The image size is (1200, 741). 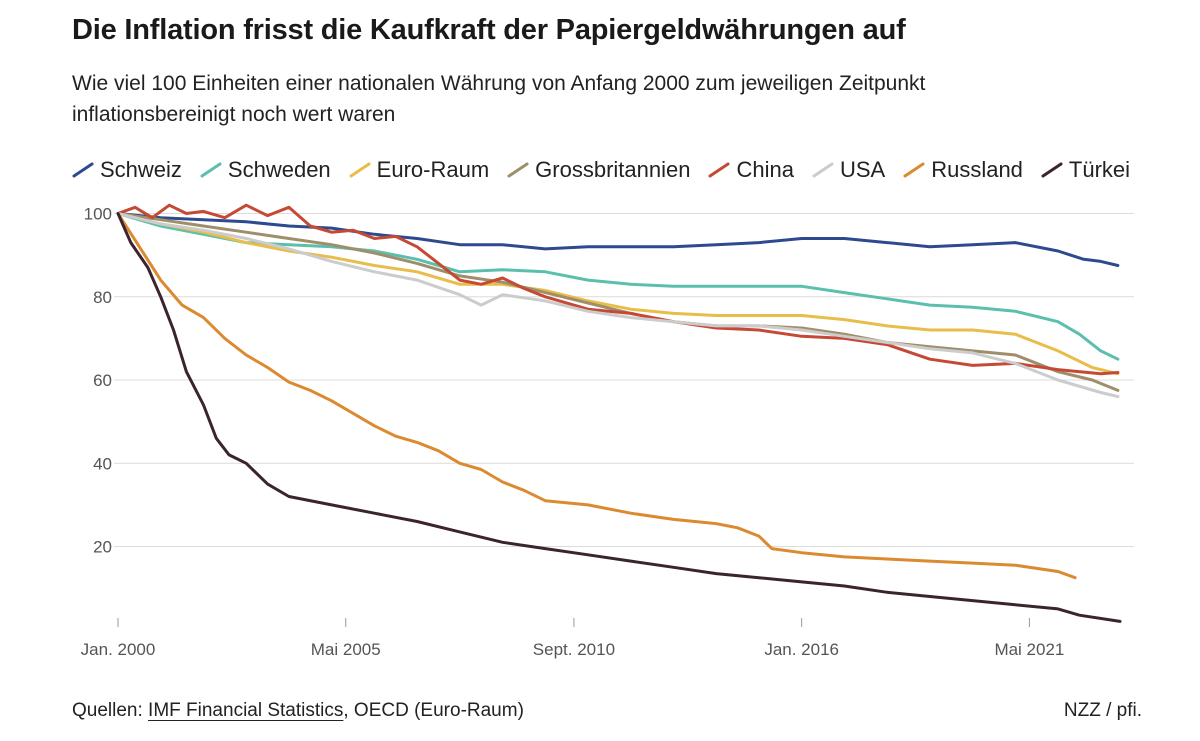 I want to click on legend-label: Russland, so click(x=977, y=169).